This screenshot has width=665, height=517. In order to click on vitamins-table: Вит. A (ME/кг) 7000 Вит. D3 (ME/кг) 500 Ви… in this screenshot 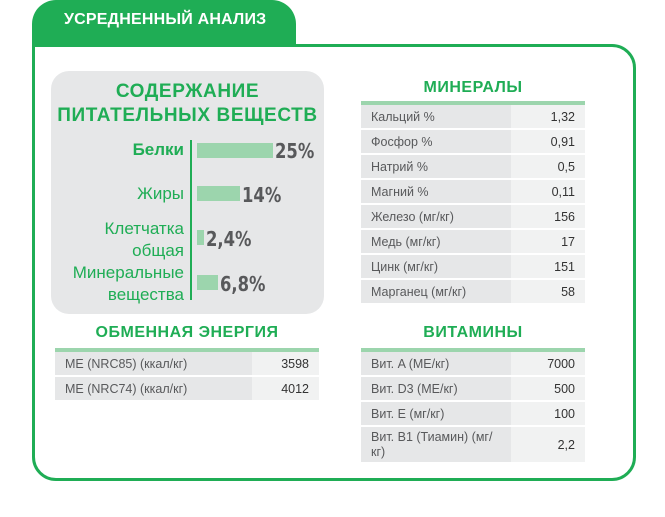, I will do `click(473, 406)`.